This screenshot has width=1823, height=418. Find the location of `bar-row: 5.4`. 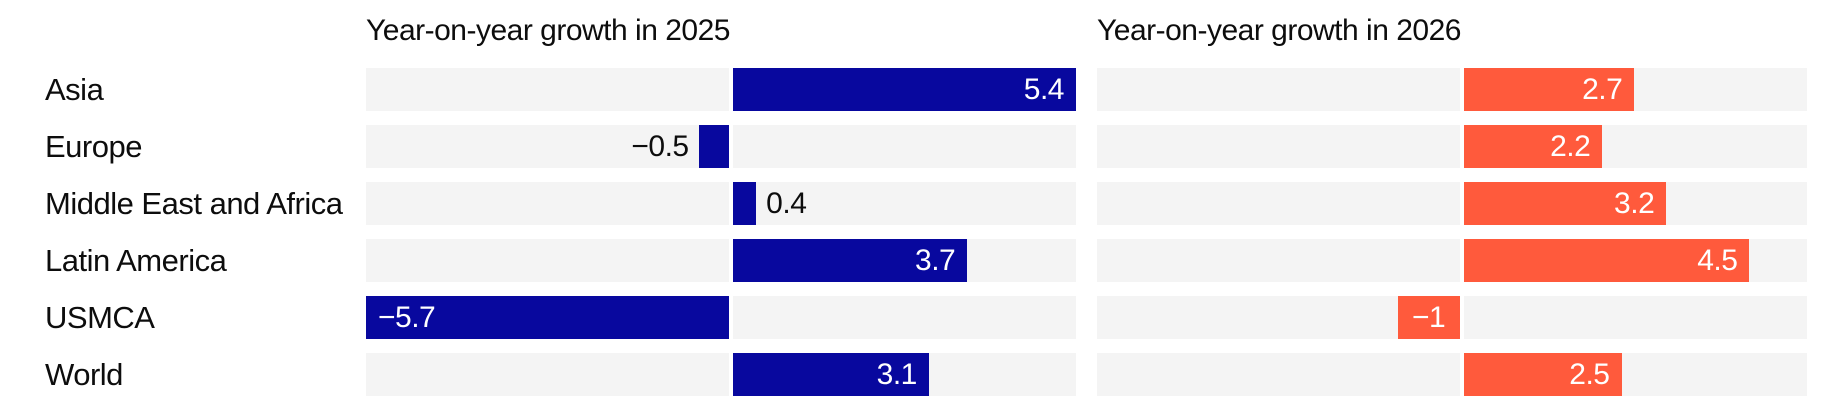

bar-row: 5.4 is located at coordinates (721, 89).